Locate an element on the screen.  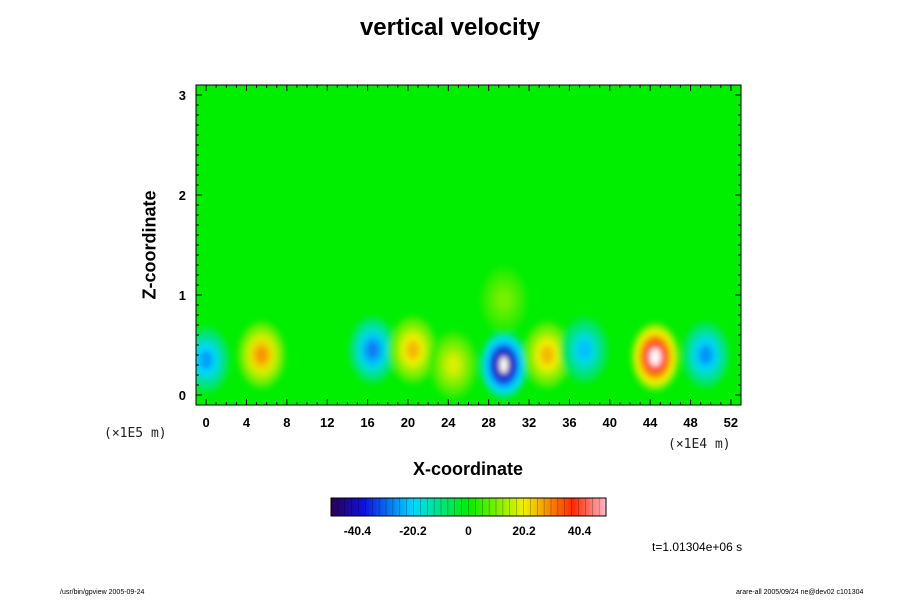
chart-title: vertical velocity is located at coordinates (450, 27).